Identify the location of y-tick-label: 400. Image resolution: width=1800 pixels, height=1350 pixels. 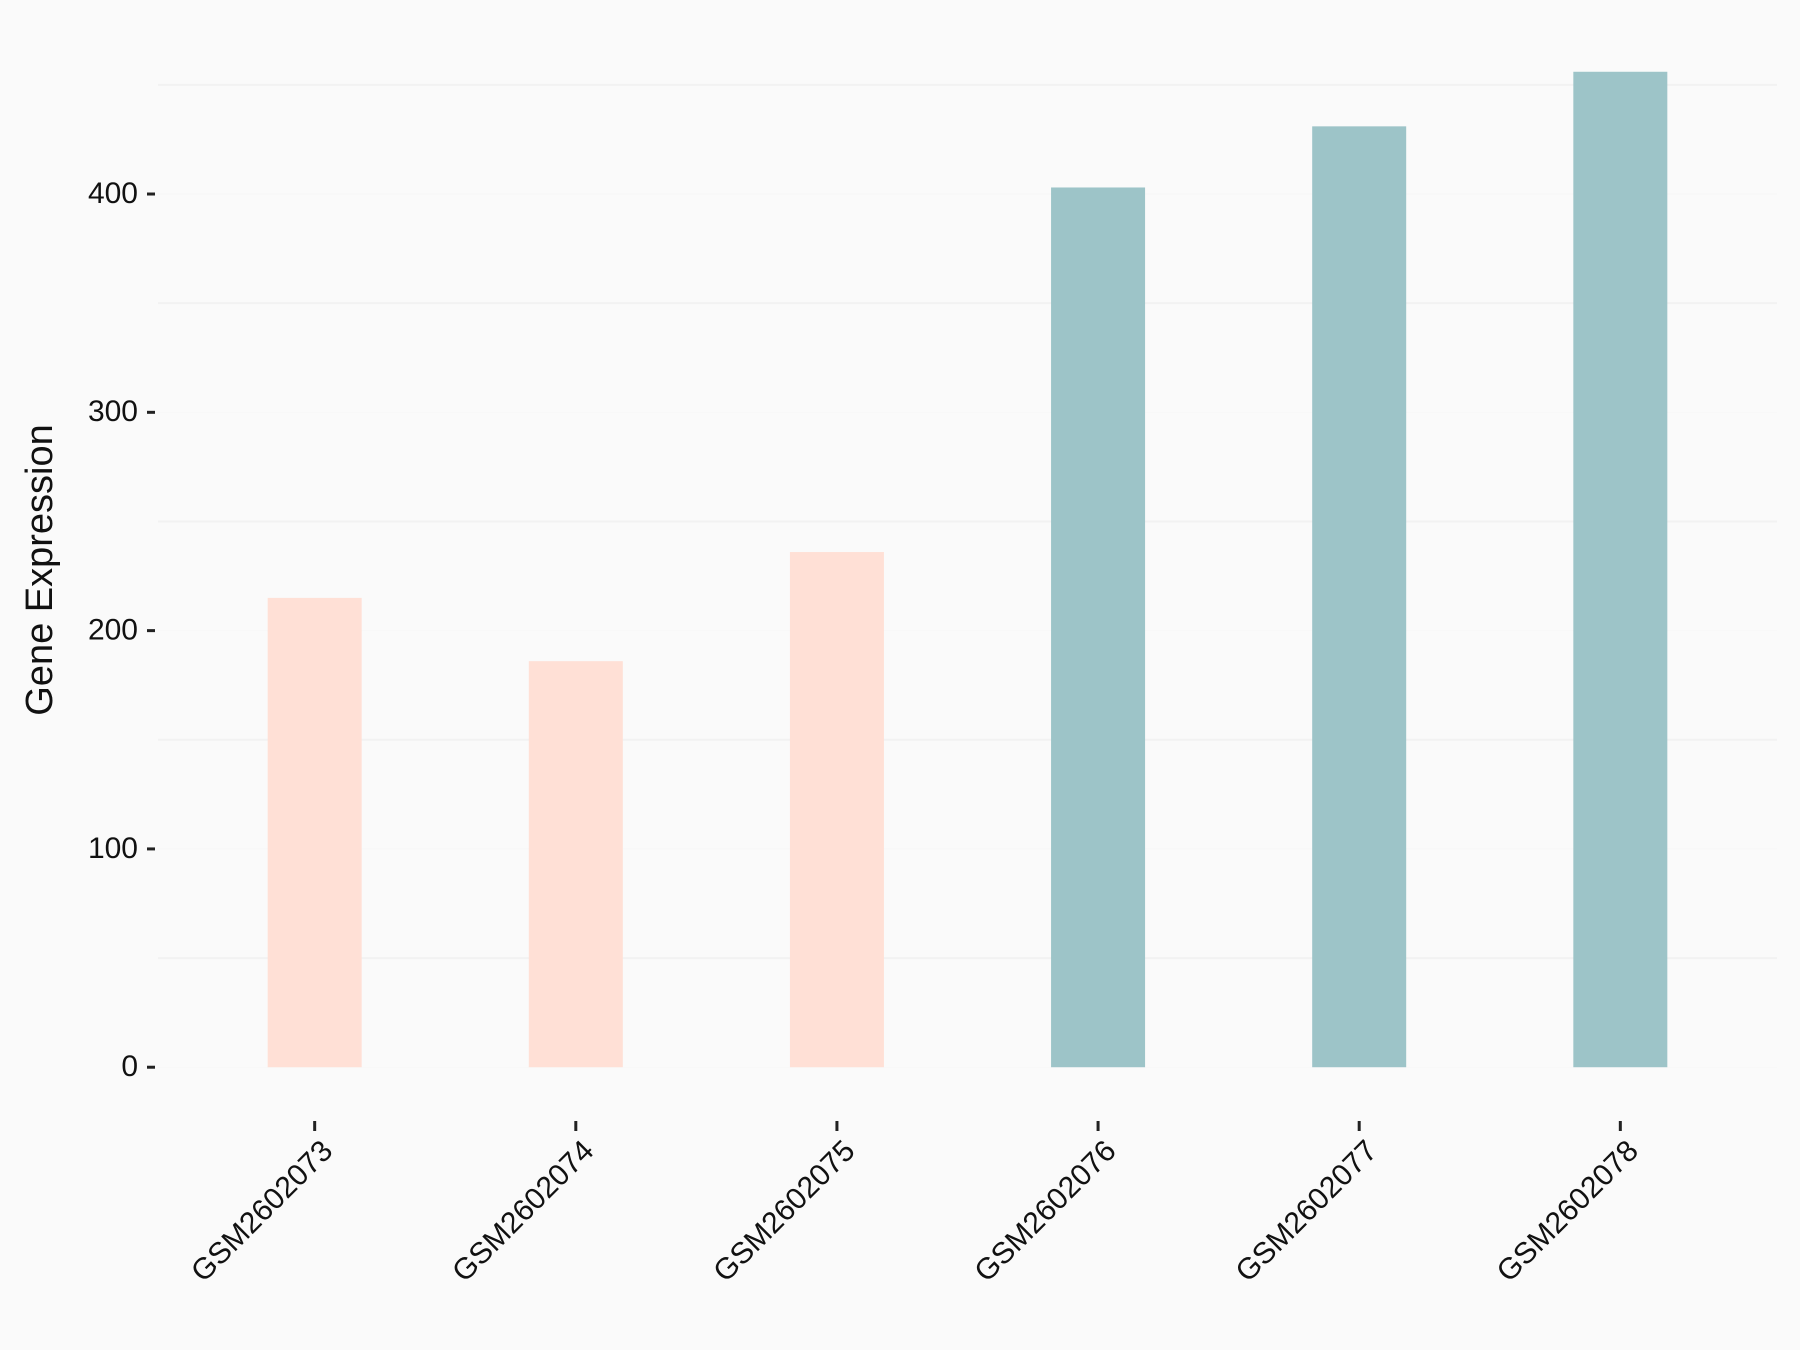
(113, 193).